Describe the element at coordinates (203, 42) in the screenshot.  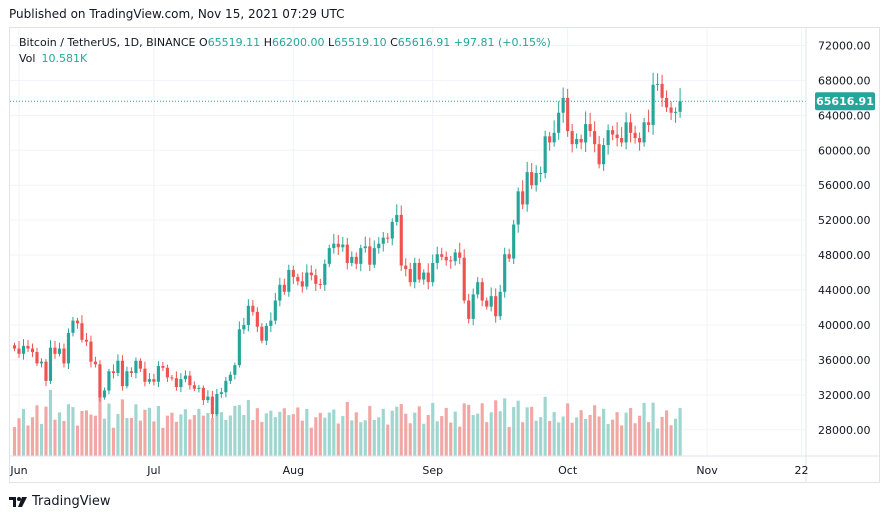
I see `open-label: O` at that location.